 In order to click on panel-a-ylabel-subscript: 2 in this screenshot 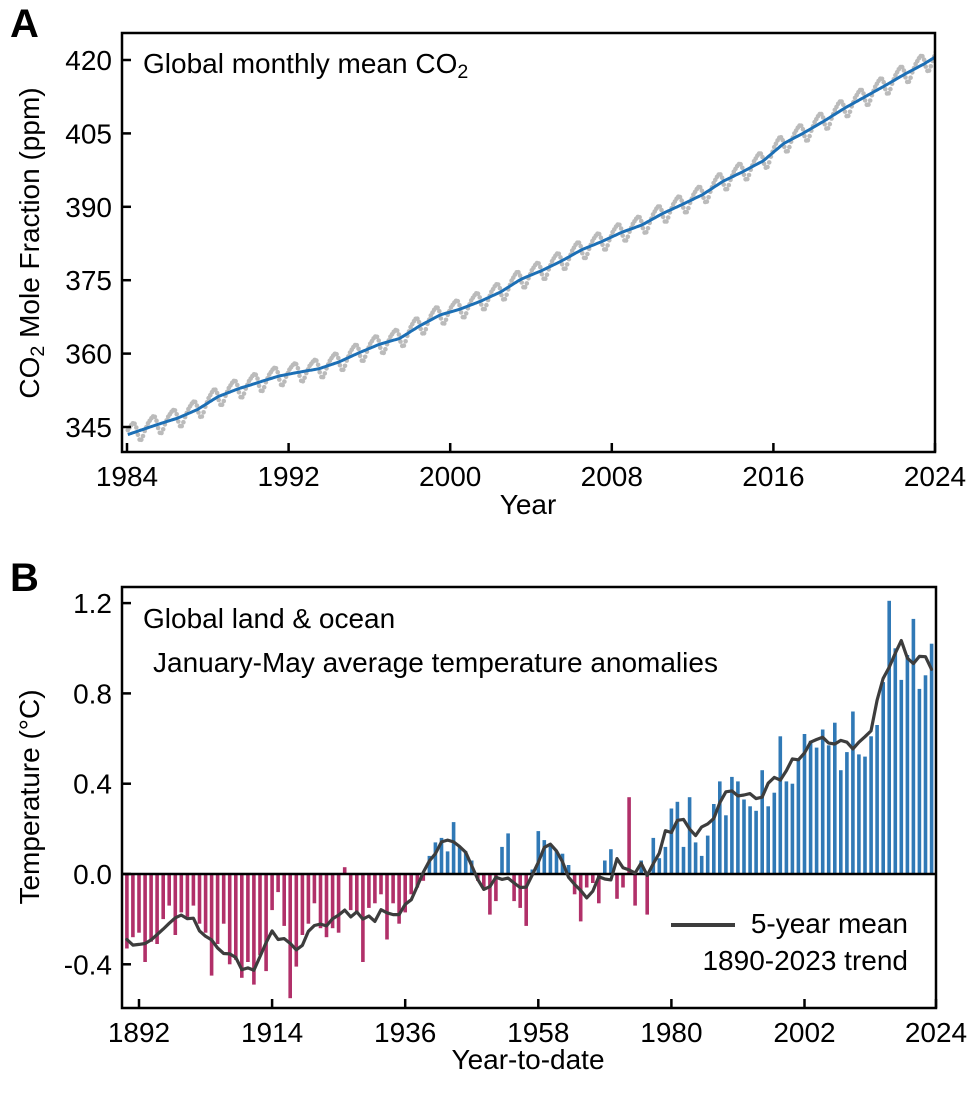, I will do `click(38, 351)`.